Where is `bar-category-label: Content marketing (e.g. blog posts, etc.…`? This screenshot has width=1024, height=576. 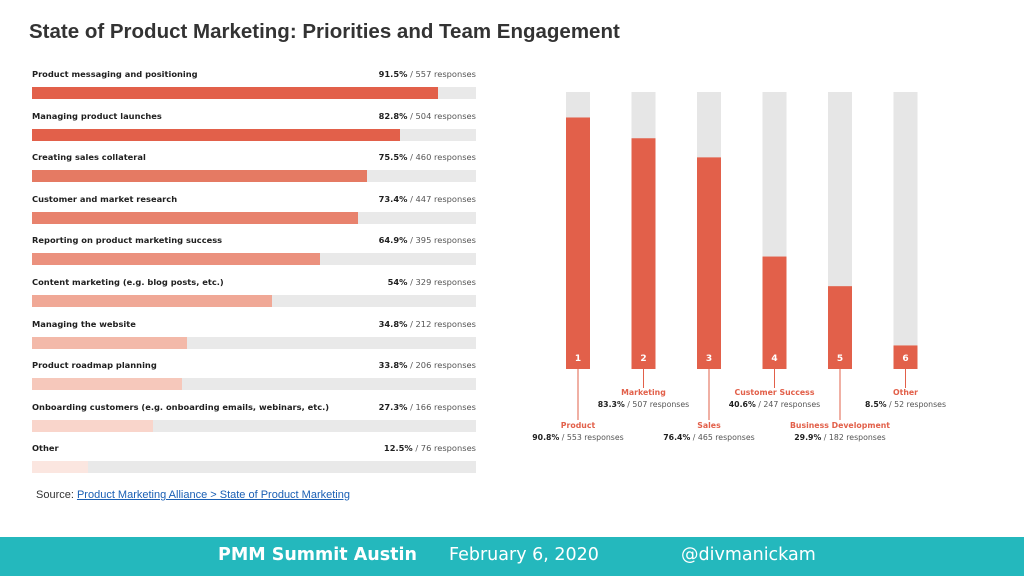 bar-category-label: Content marketing (e.g. blog posts, etc.… is located at coordinates (128, 281).